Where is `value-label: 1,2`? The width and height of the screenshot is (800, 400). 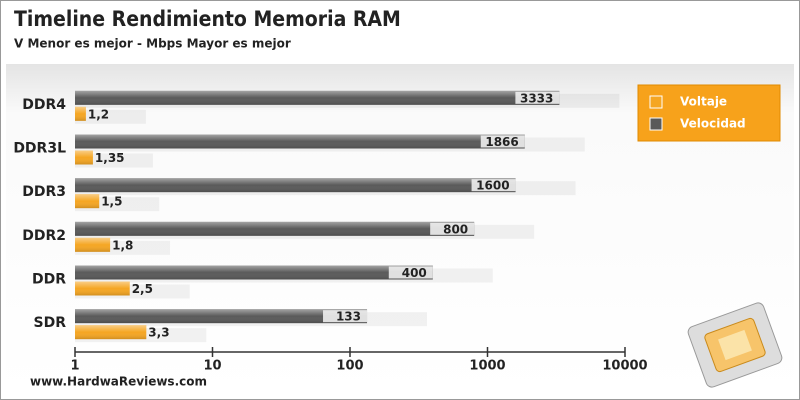
value-label: 1,2 is located at coordinates (98, 114).